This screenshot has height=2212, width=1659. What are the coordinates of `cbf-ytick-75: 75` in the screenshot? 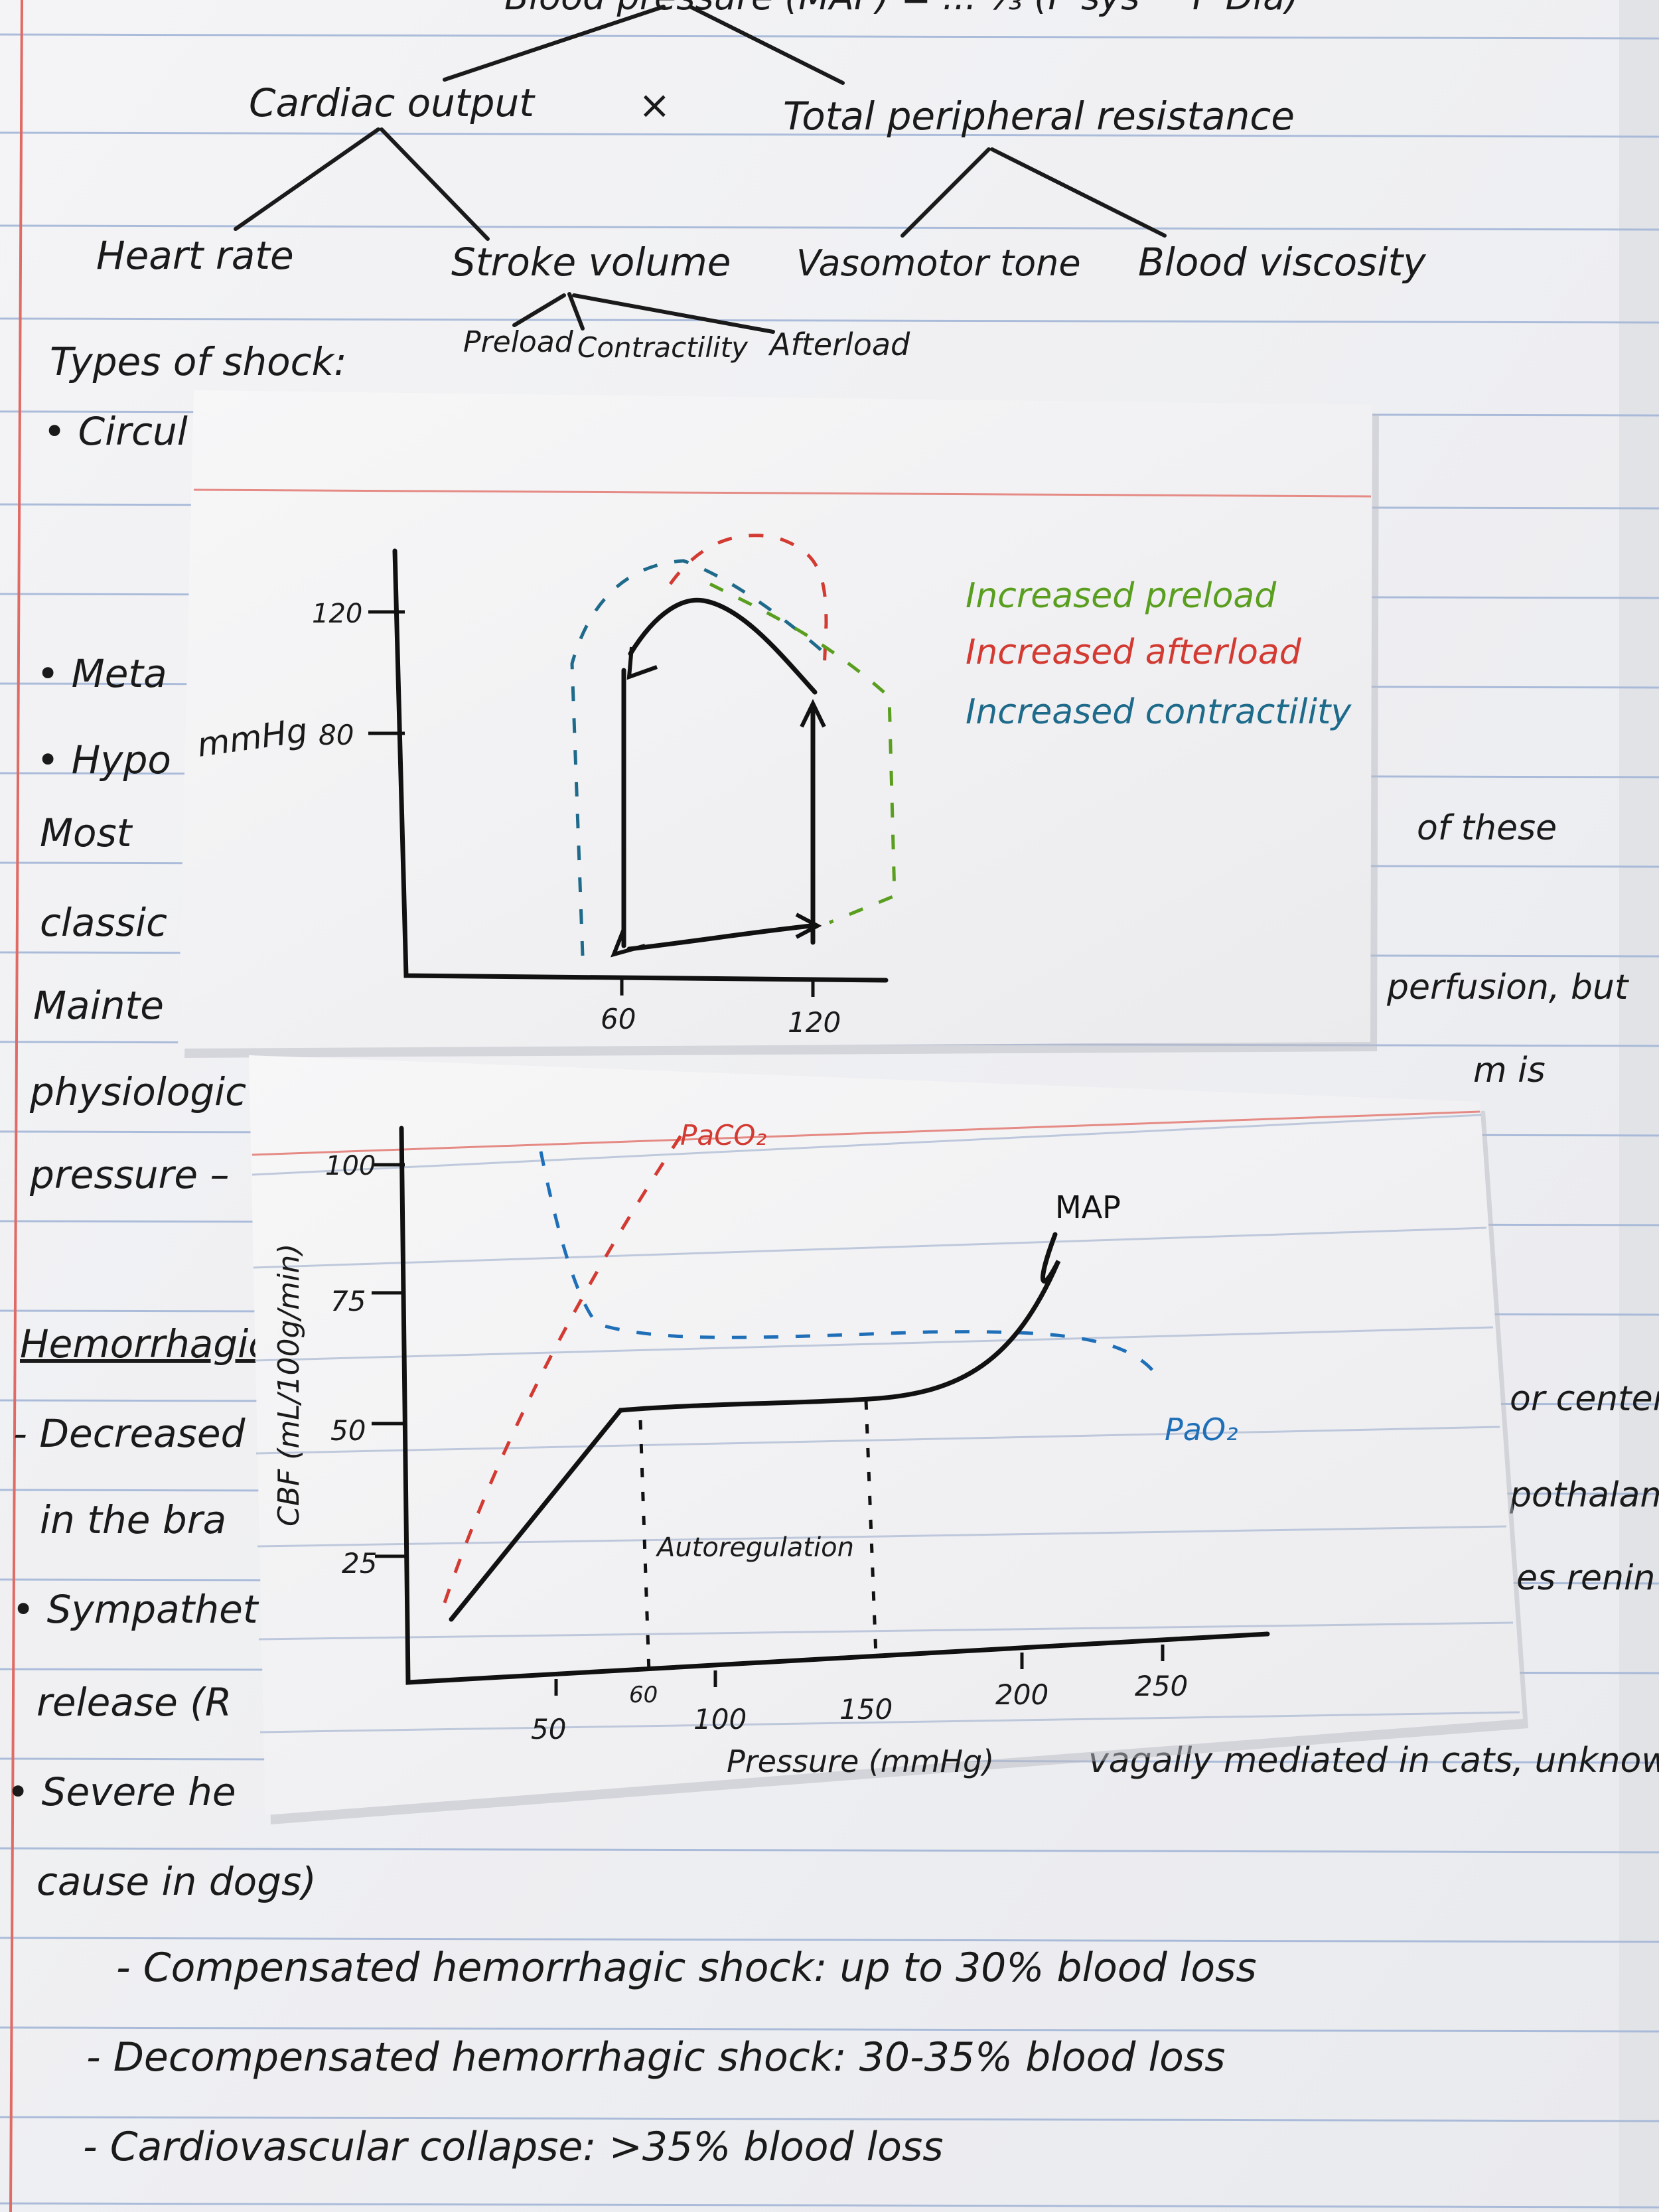 It's located at (348, 1301).